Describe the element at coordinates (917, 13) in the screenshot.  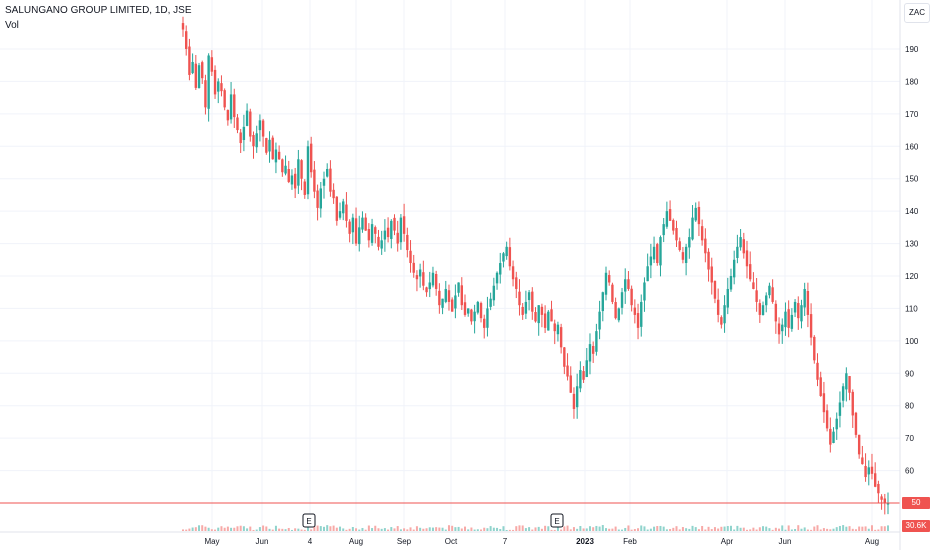
I see `currency-button: ZAC` at that location.